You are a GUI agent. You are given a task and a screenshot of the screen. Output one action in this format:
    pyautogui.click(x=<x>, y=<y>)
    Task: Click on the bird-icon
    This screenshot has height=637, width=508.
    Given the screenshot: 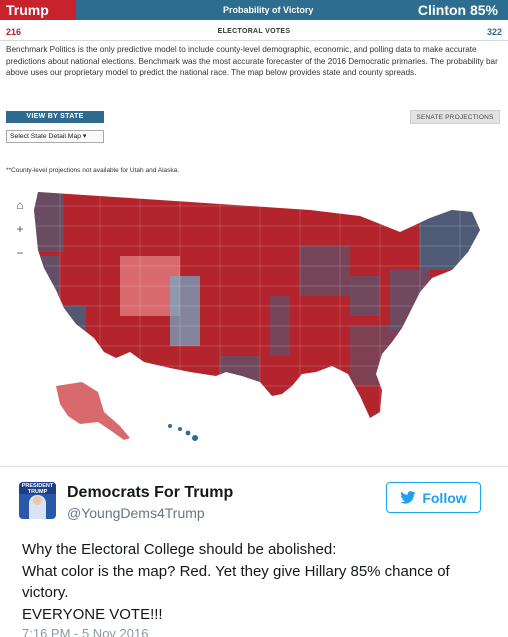 What is the action you would take?
    pyautogui.click(x=408, y=497)
    